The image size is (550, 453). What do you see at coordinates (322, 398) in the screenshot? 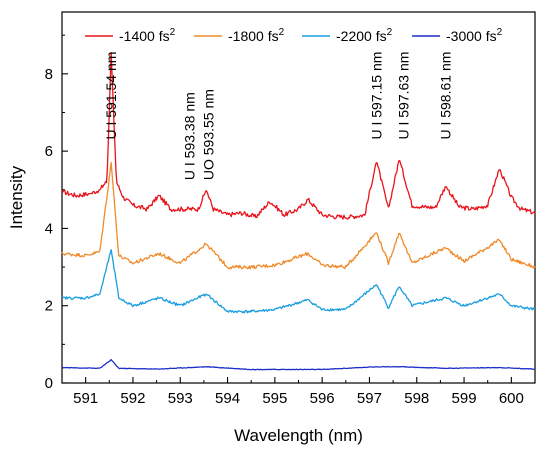
I see `x-tick-label: 596` at bounding box center [322, 398].